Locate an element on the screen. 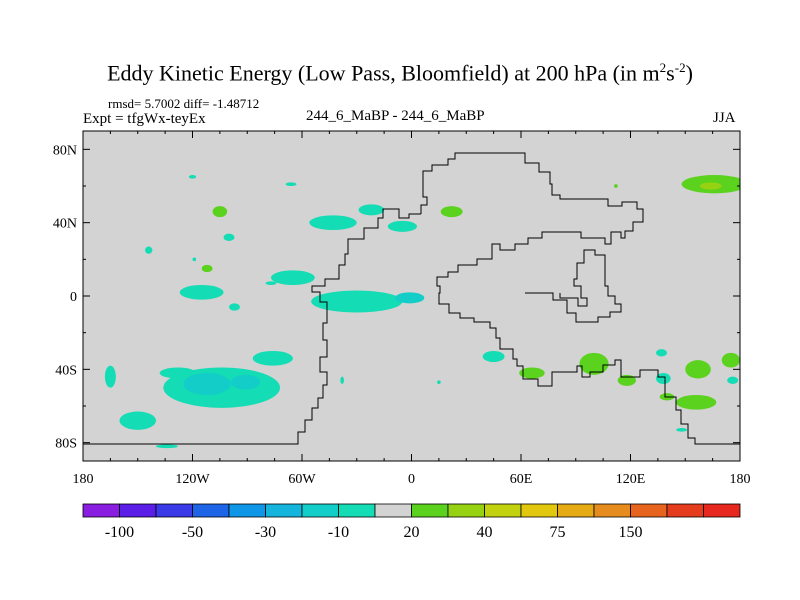  experiment-label: Expt = tfgWx-teyEx is located at coordinates (144, 119).